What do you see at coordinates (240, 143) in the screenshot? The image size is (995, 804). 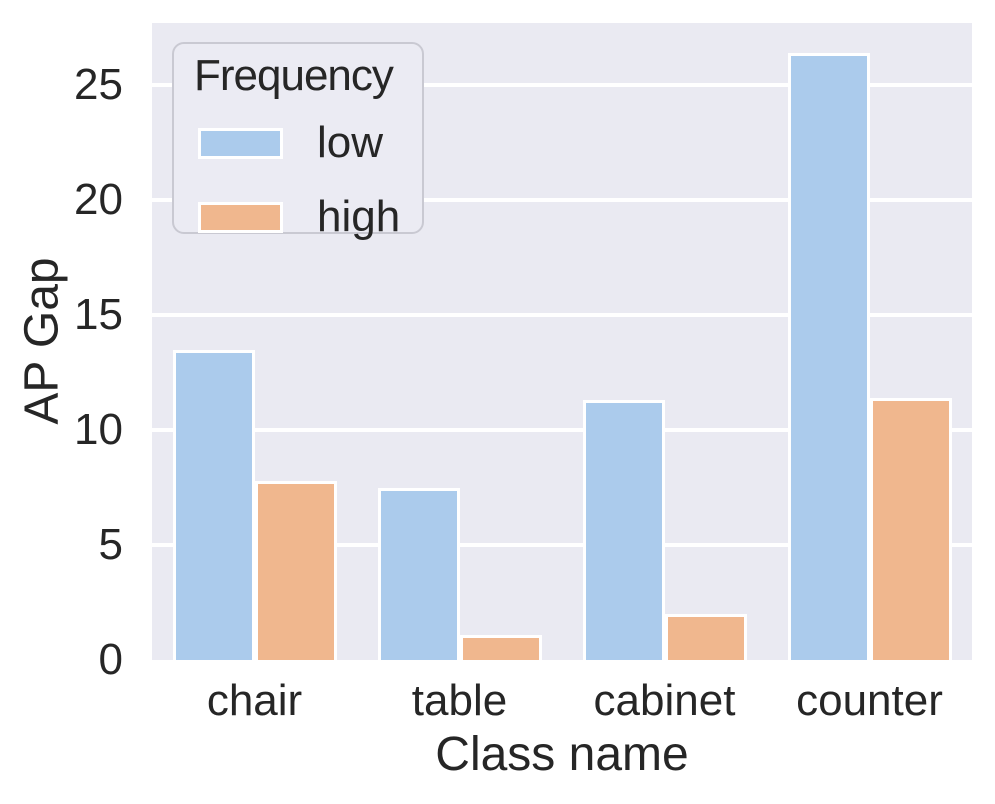 I see `legend-swatch-low` at bounding box center [240, 143].